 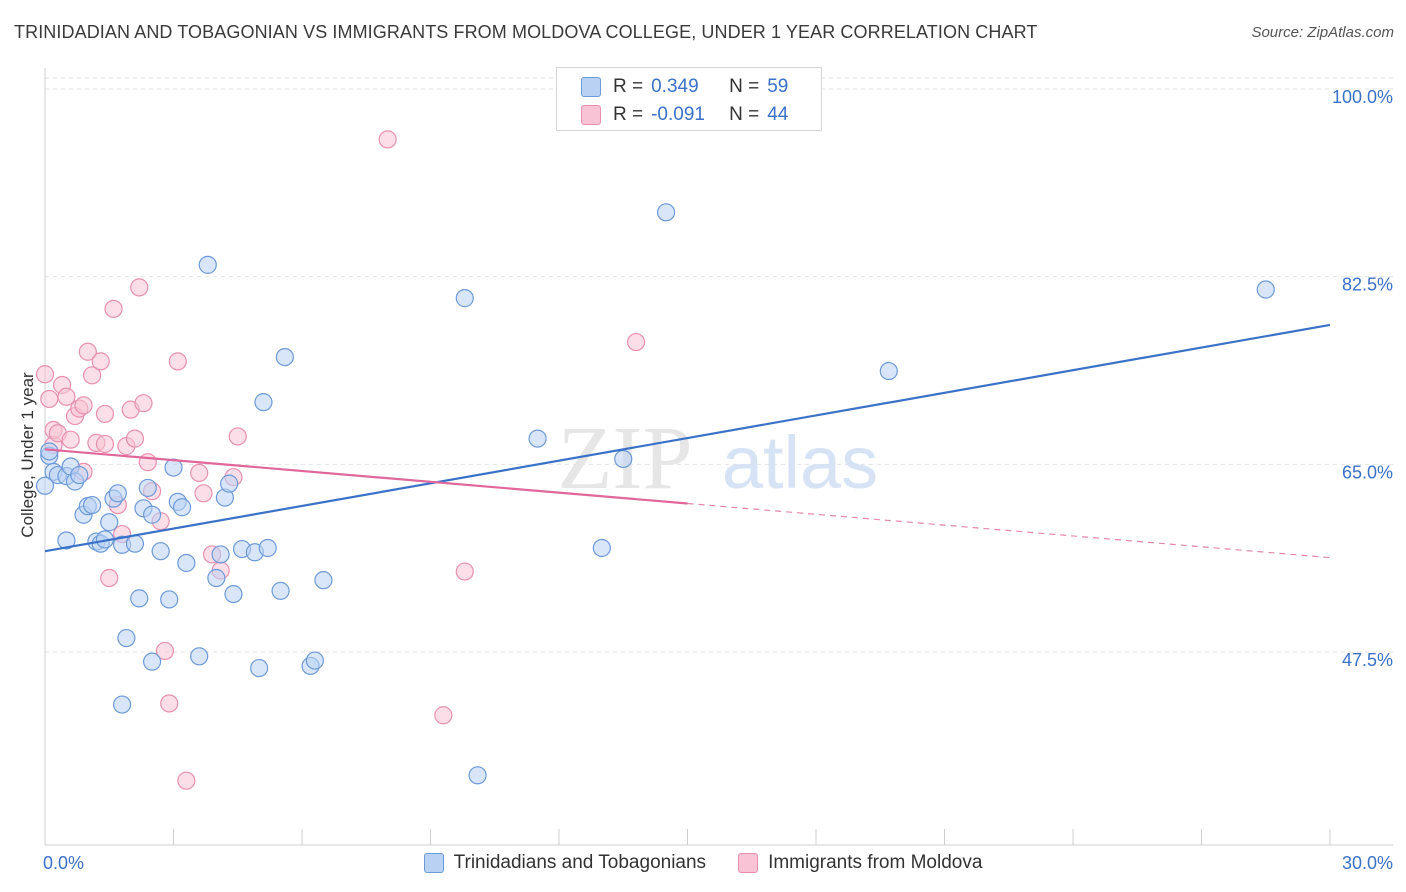 What do you see at coordinates (744, 114) in the screenshot?
I see `legend-n-label: N =` at bounding box center [744, 114].